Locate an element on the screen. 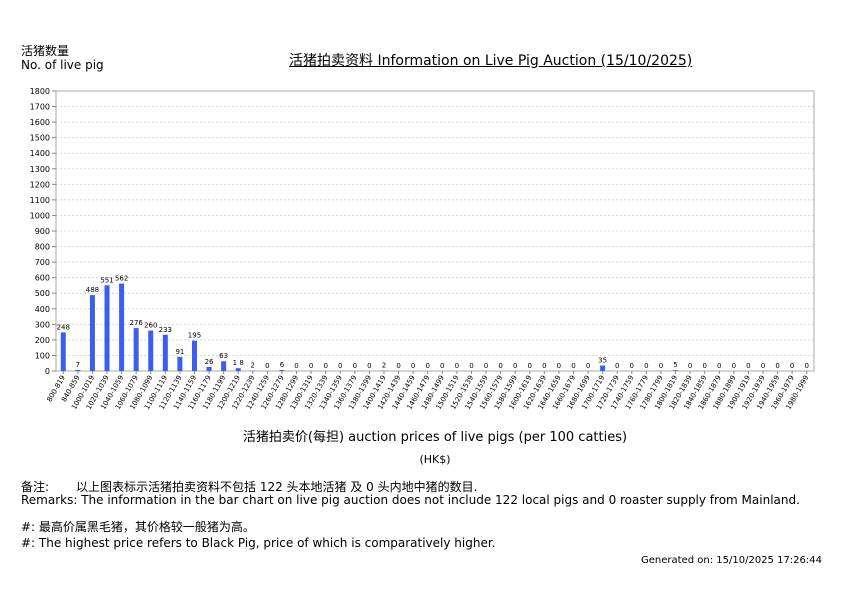 This screenshot has width=842, height=595. bar-value-label: 248 is located at coordinates (63, 327).